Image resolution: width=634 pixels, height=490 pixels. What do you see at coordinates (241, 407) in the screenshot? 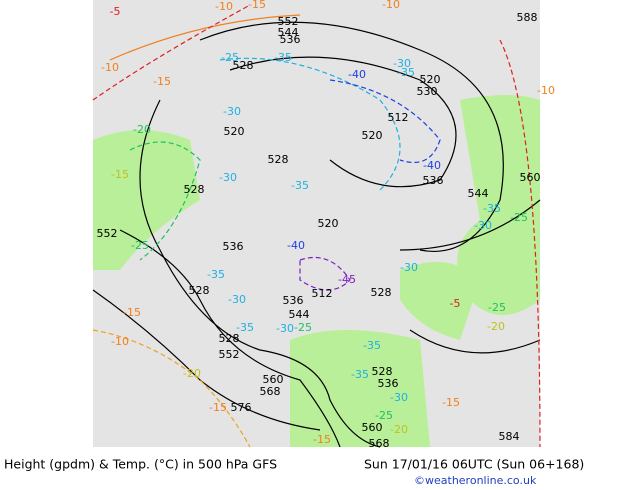
I see `height-label: 576` at bounding box center [241, 407].